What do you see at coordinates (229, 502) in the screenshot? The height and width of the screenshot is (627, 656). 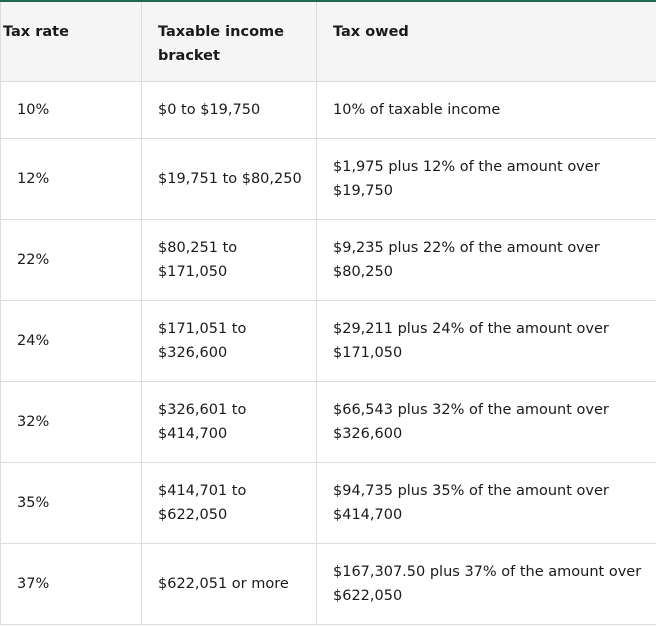 I see `table-cell: $414,701 to $622,050` at bounding box center [229, 502].